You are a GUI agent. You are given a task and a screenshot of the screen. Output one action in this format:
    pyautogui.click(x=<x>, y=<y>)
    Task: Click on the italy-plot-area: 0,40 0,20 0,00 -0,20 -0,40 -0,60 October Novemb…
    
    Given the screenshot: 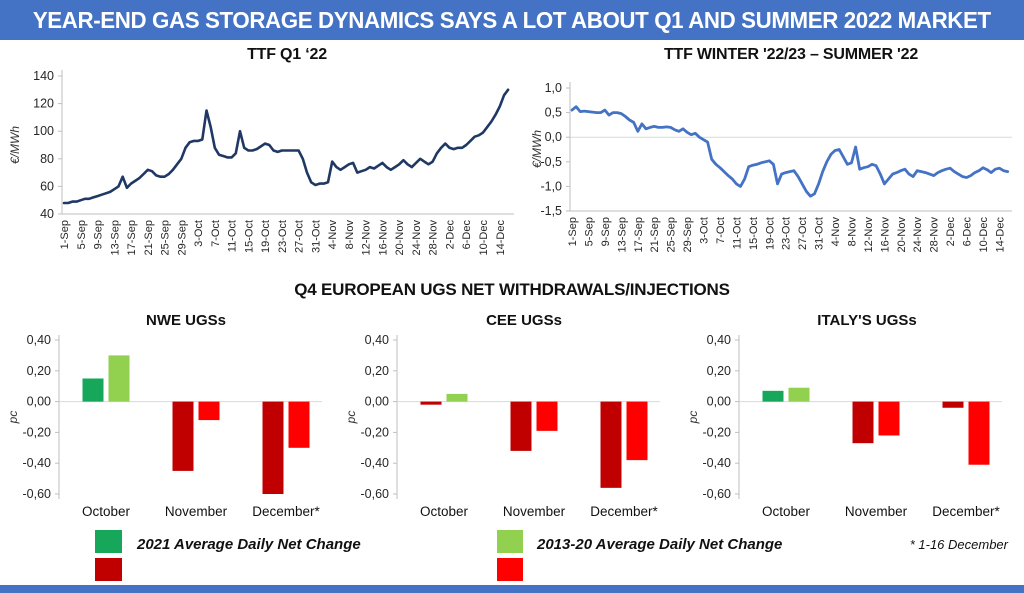 What is the action you would take?
    pyautogui.click(x=852, y=426)
    